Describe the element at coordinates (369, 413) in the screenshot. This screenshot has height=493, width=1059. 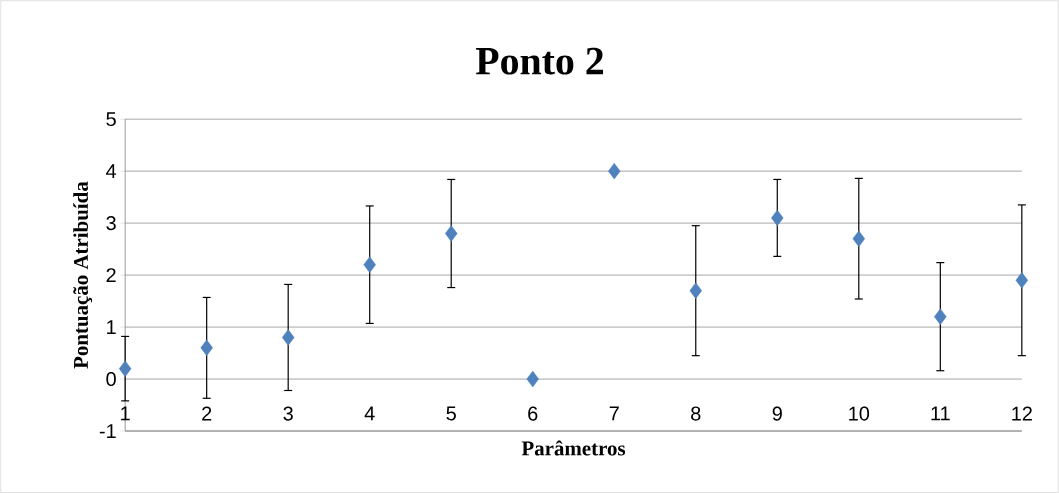
I see `x-tick-label: 4` at that location.